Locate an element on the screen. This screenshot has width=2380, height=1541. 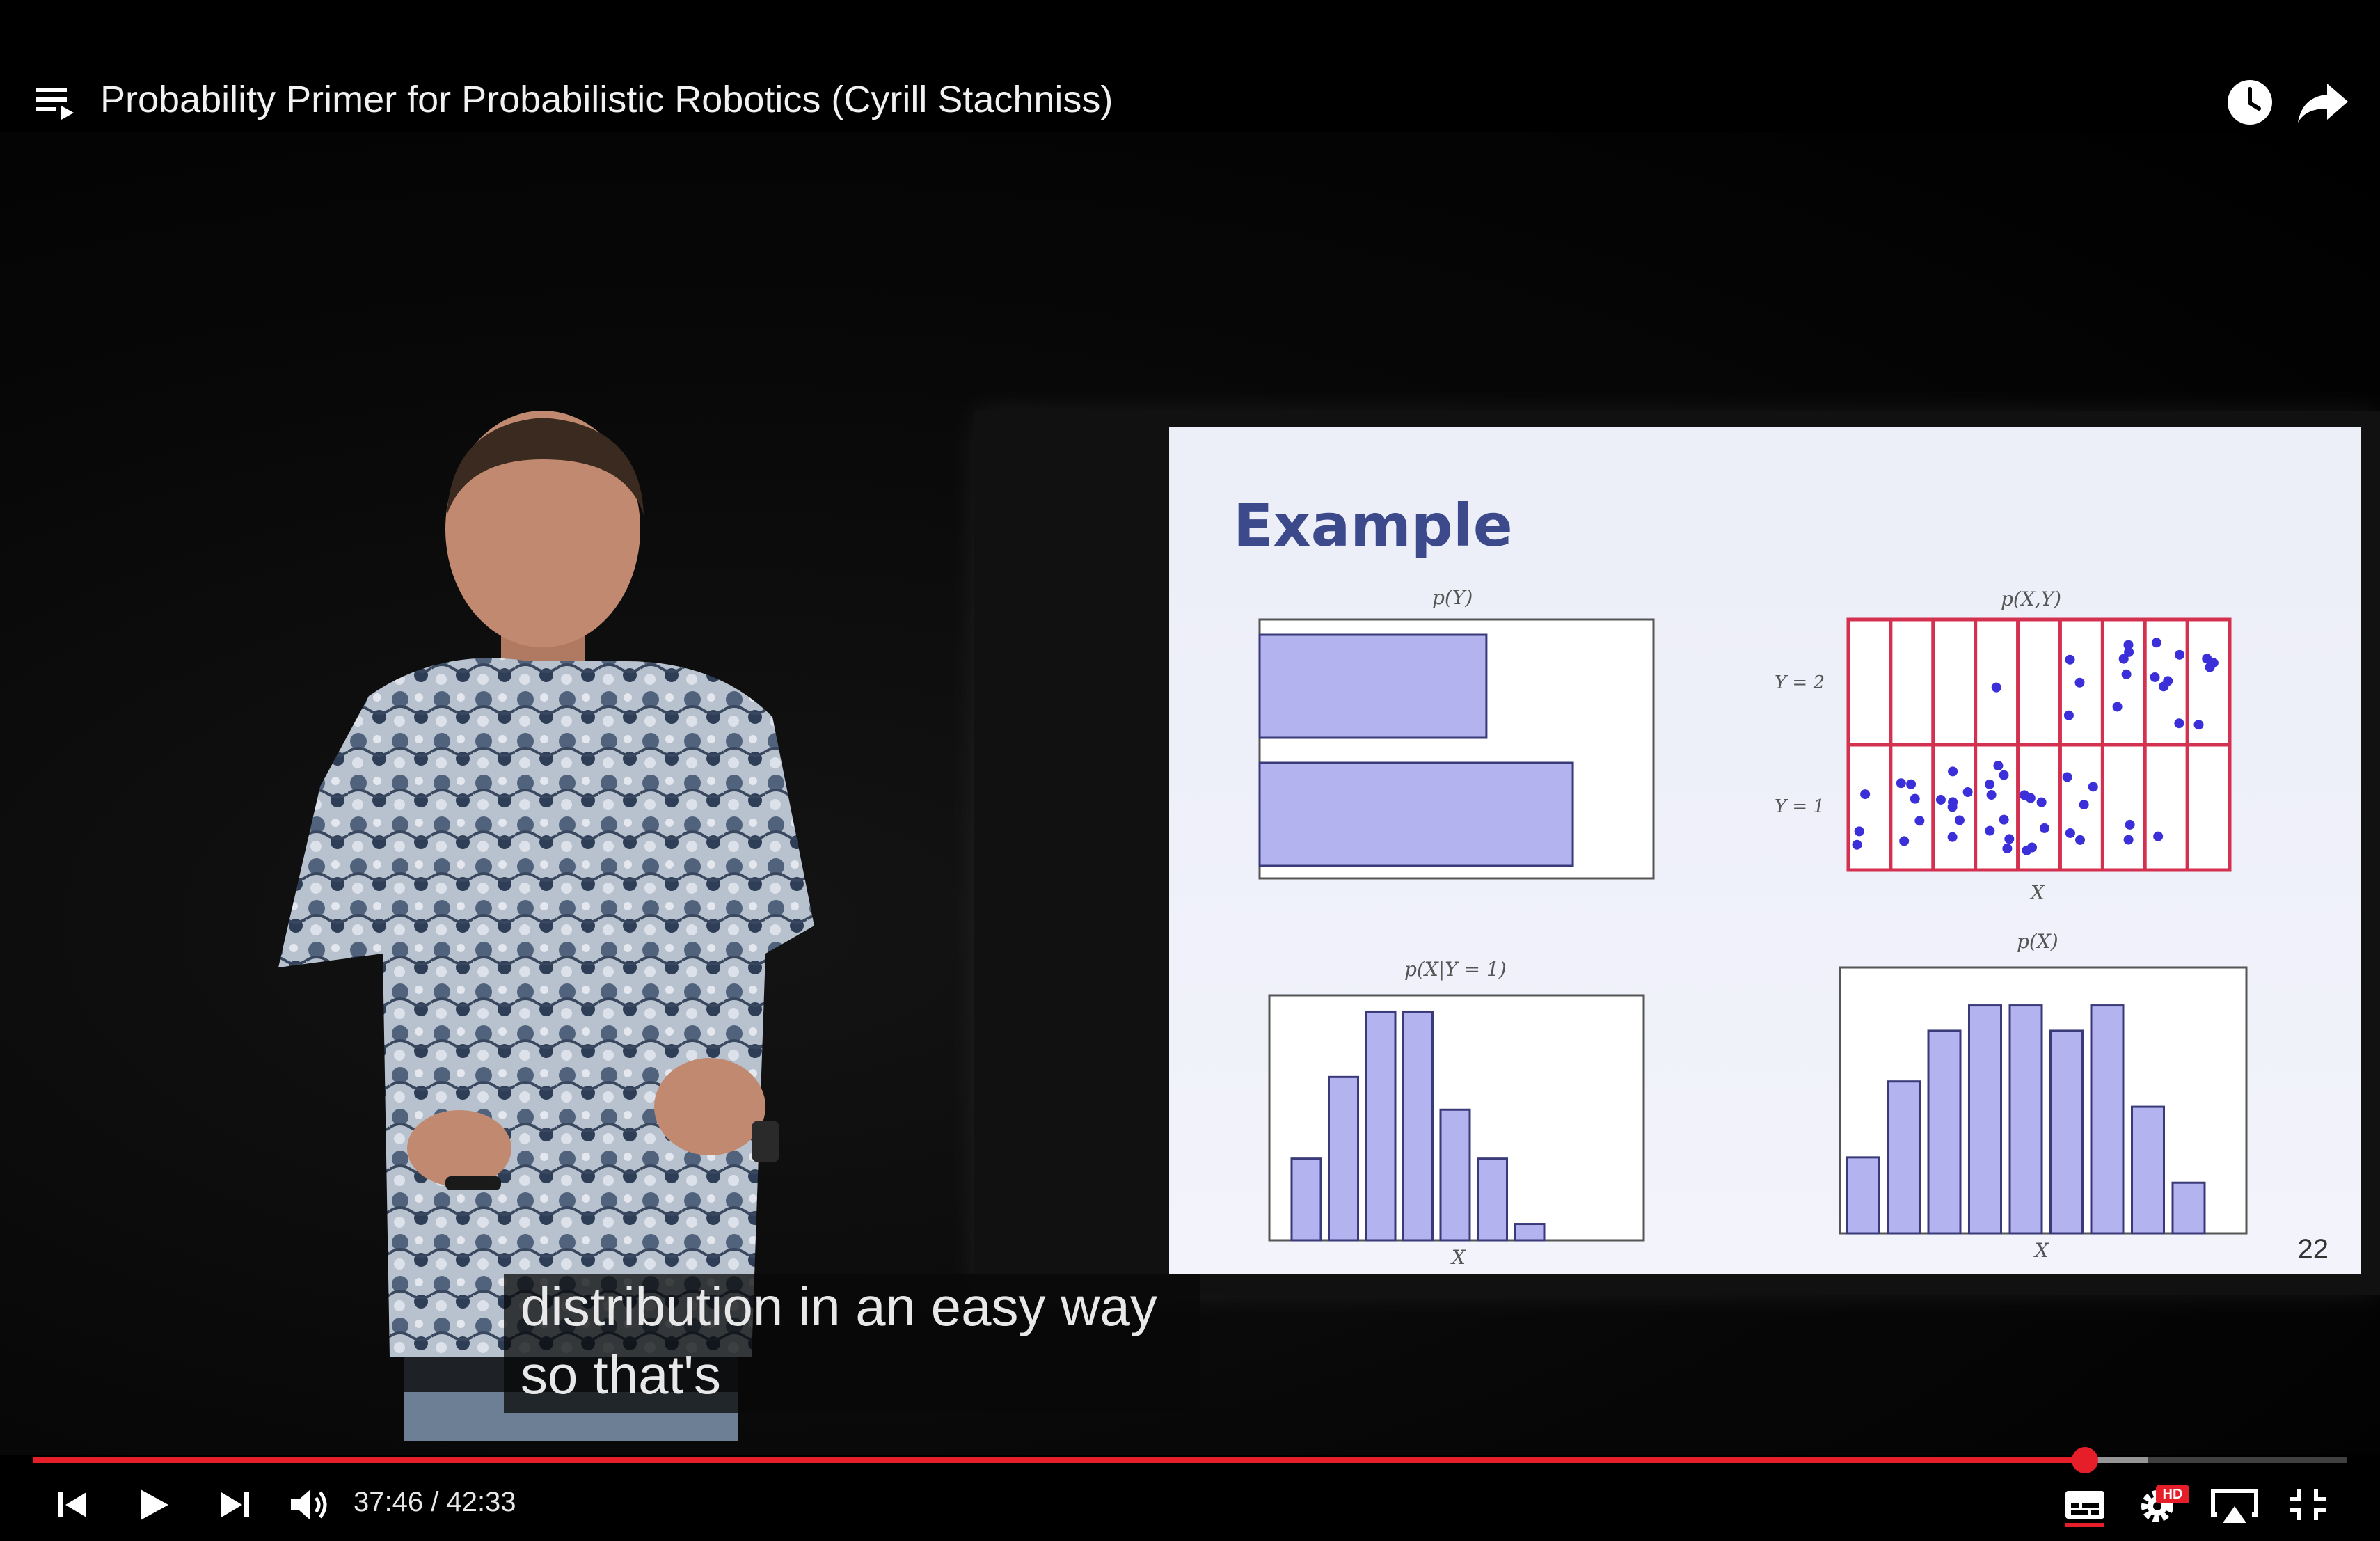
playlist-icon is located at coordinates (57, 103).